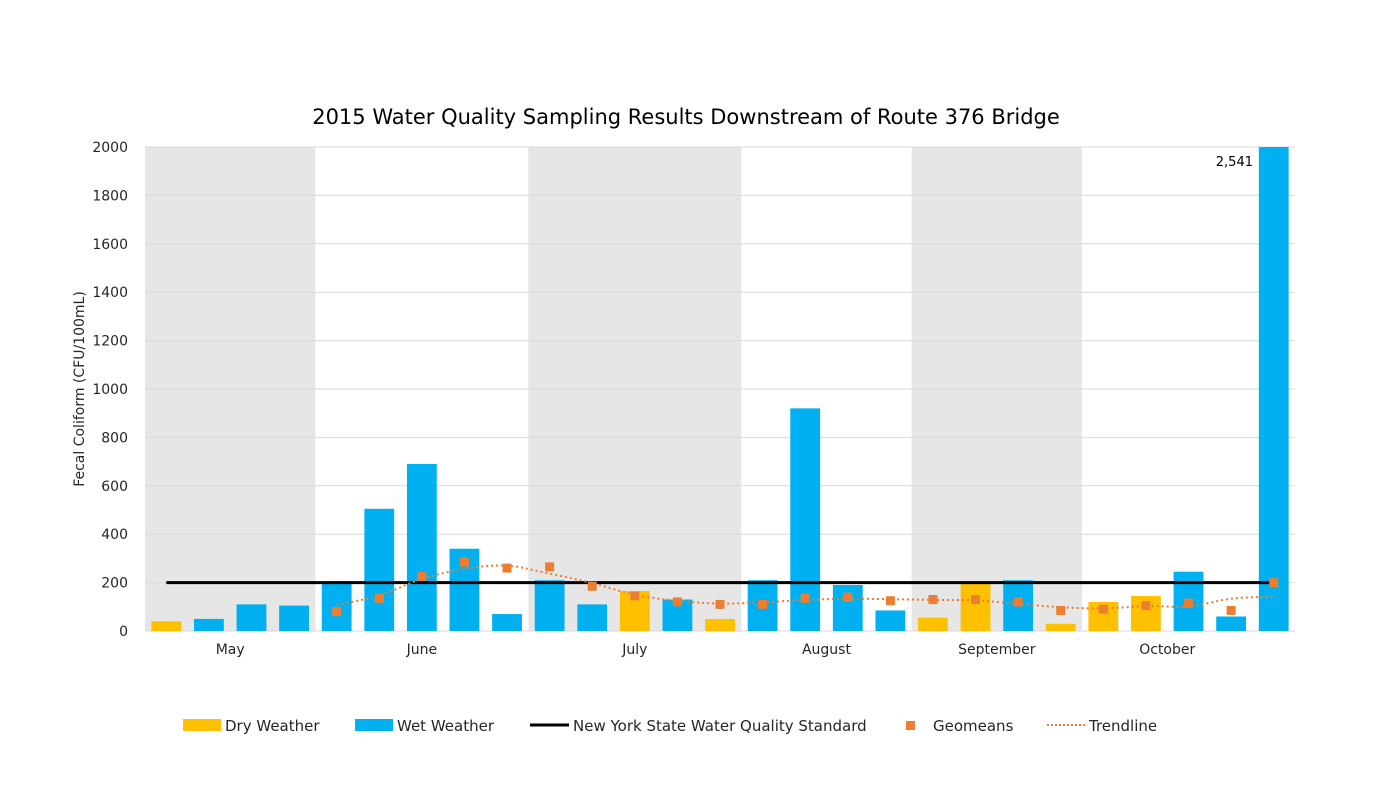 This screenshot has width=1400, height=788. What do you see at coordinates (110, 342) in the screenshot?
I see `y-tick-label: 1200` at bounding box center [110, 342].